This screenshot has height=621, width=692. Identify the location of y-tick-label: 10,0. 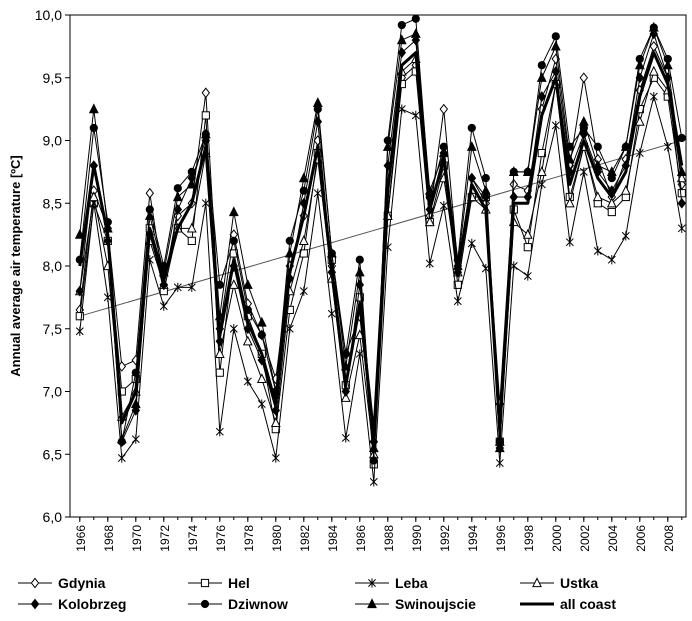
(48, 15).